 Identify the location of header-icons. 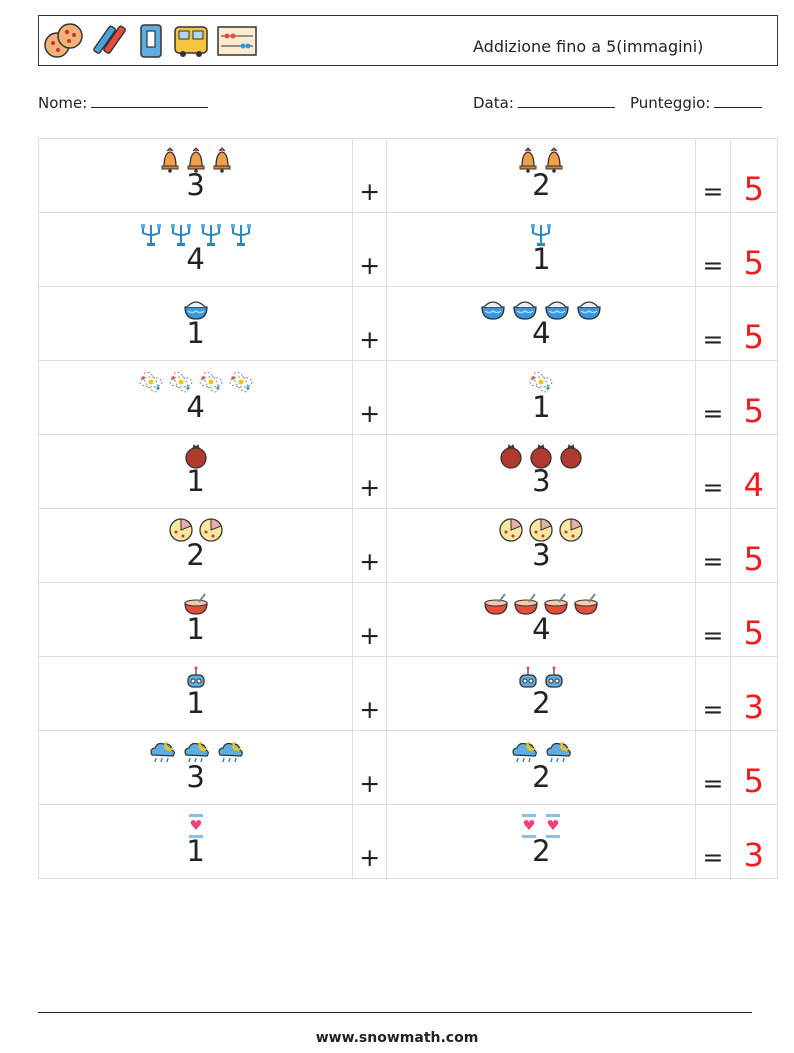
(151, 41).